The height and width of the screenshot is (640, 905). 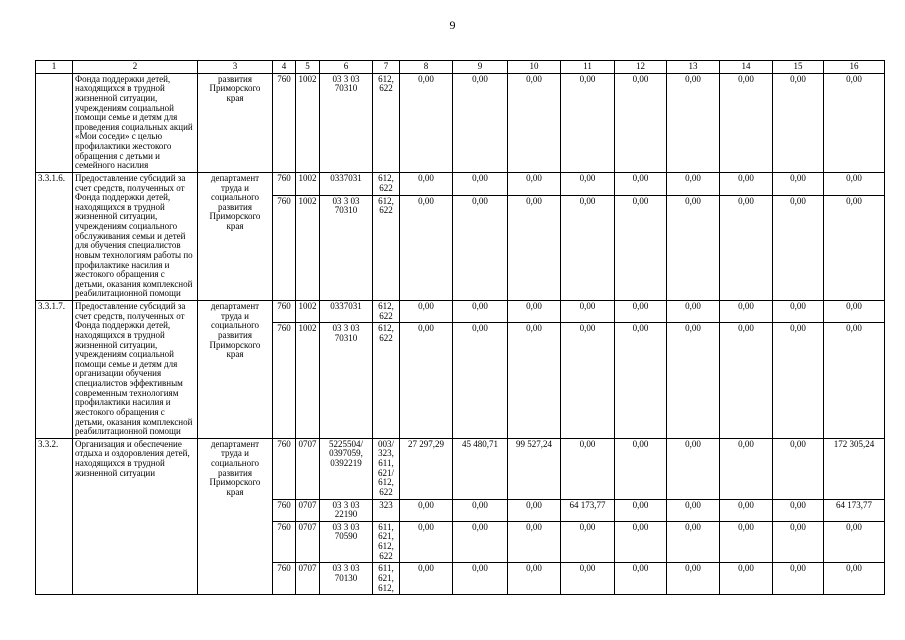 I want to click on amount-cell: 99 527,24, so click(x=534, y=468).